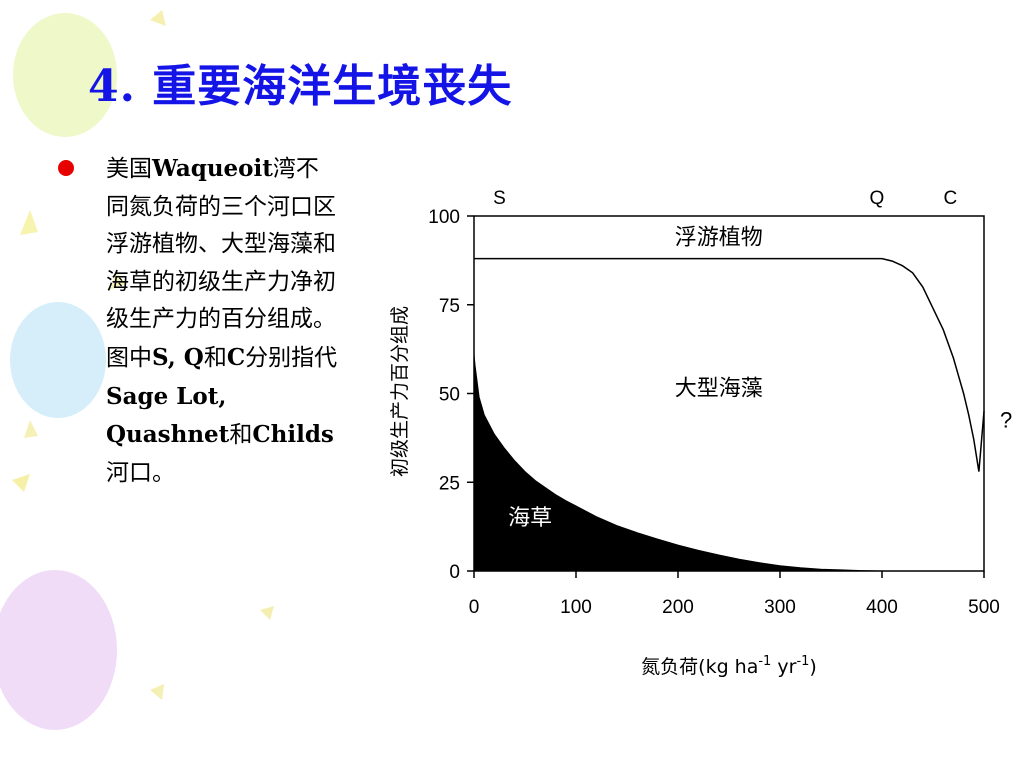 The width and height of the screenshot is (1024, 768). I want to click on x-axis-label: 氮负荷(kg ha-1 yr-1), so click(729, 666).